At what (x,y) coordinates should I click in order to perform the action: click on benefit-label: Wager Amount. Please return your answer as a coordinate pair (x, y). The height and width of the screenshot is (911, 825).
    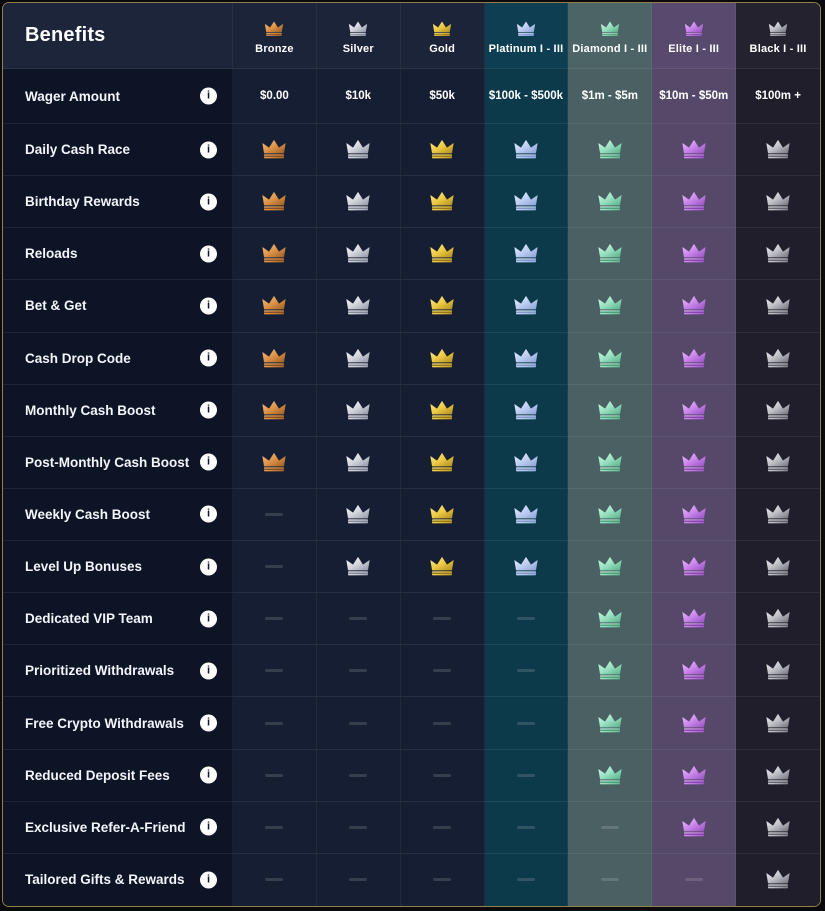
    Looking at the image, I should click on (72, 96).